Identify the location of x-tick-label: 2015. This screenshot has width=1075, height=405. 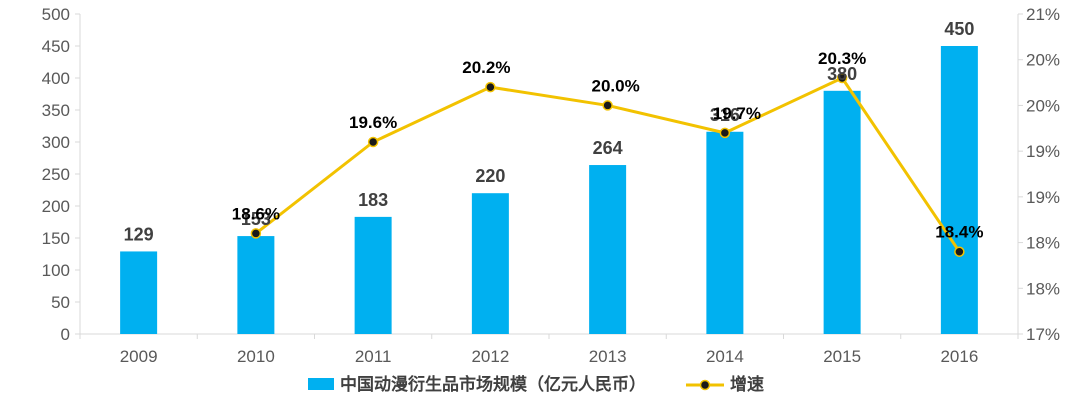
(842, 356).